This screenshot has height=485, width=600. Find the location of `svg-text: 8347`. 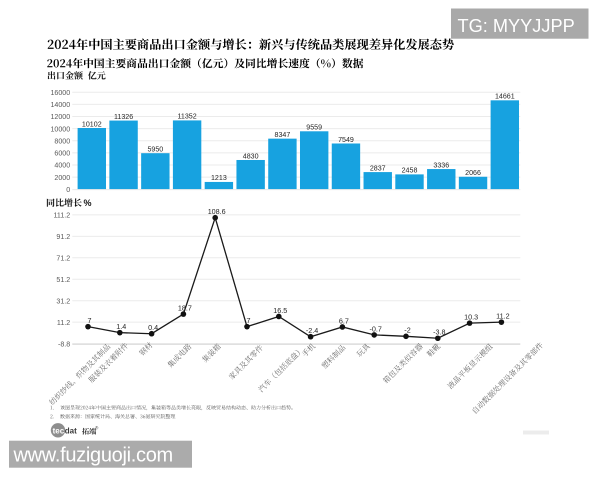

svg-text: 8347 is located at coordinates (283, 135).